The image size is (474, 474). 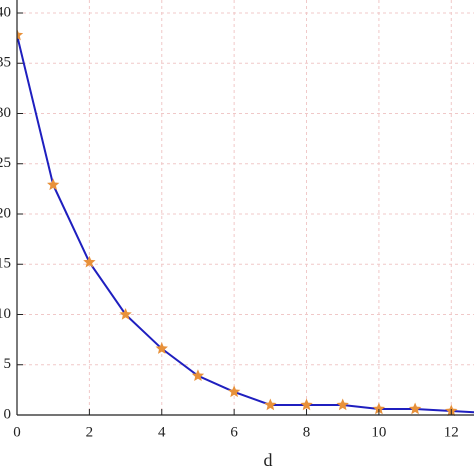 What do you see at coordinates (5, 12) in the screenshot?
I see `y-tick-label: 40` at bounding box center [5, 12].